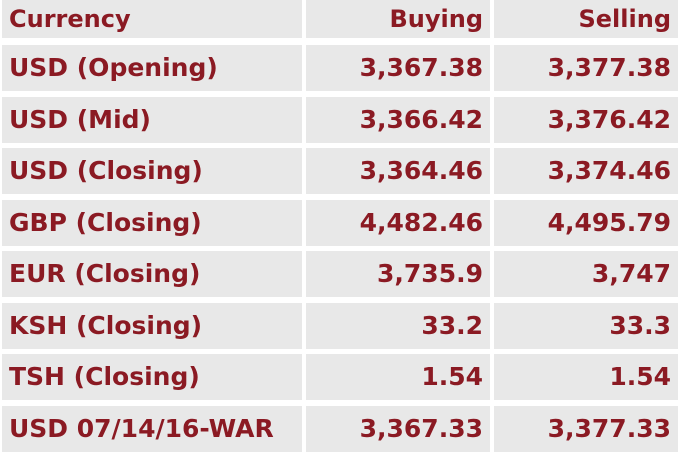 The height and width of the screenshot is (457, 680). I want to click on buying-cell: 3,364.46, so click(398, 171).